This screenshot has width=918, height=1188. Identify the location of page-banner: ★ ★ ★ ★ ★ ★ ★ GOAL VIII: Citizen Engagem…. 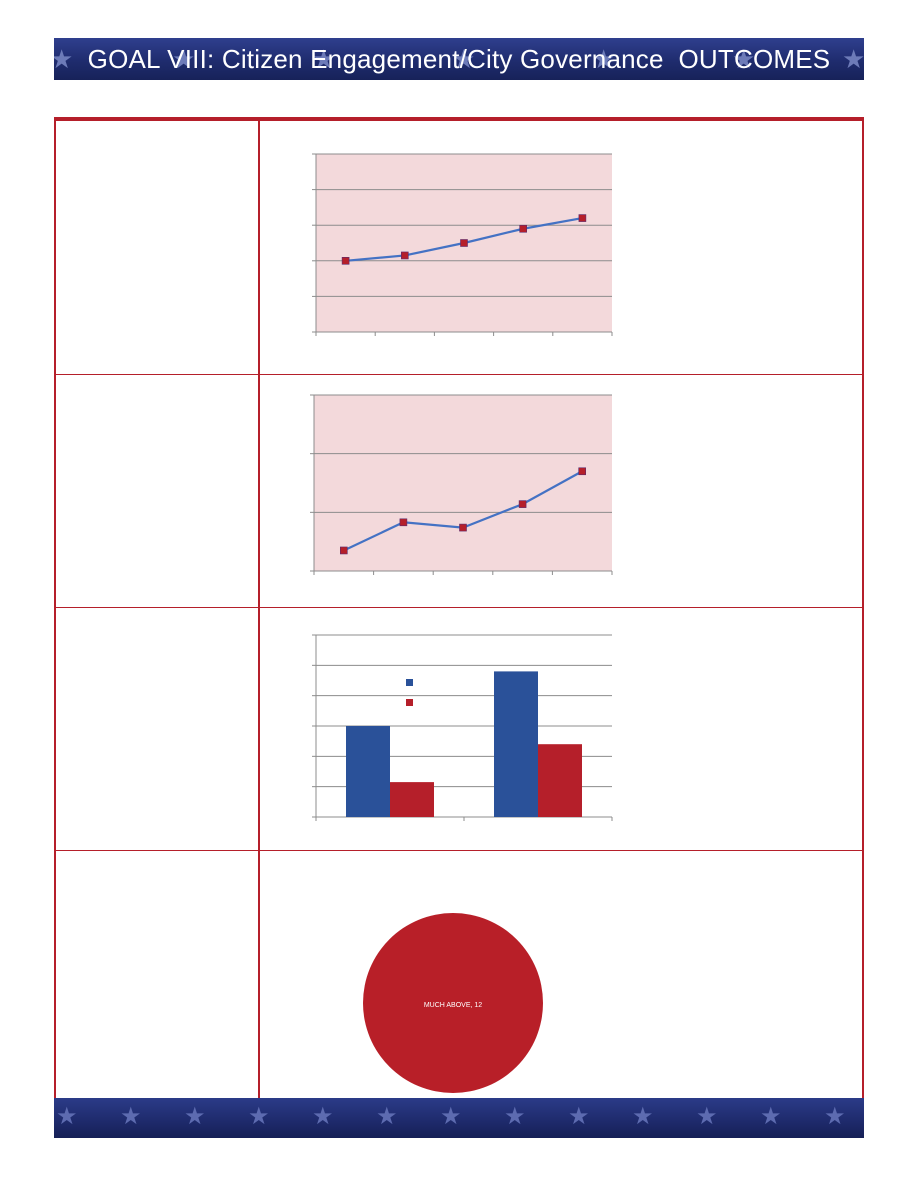
(459, 59).